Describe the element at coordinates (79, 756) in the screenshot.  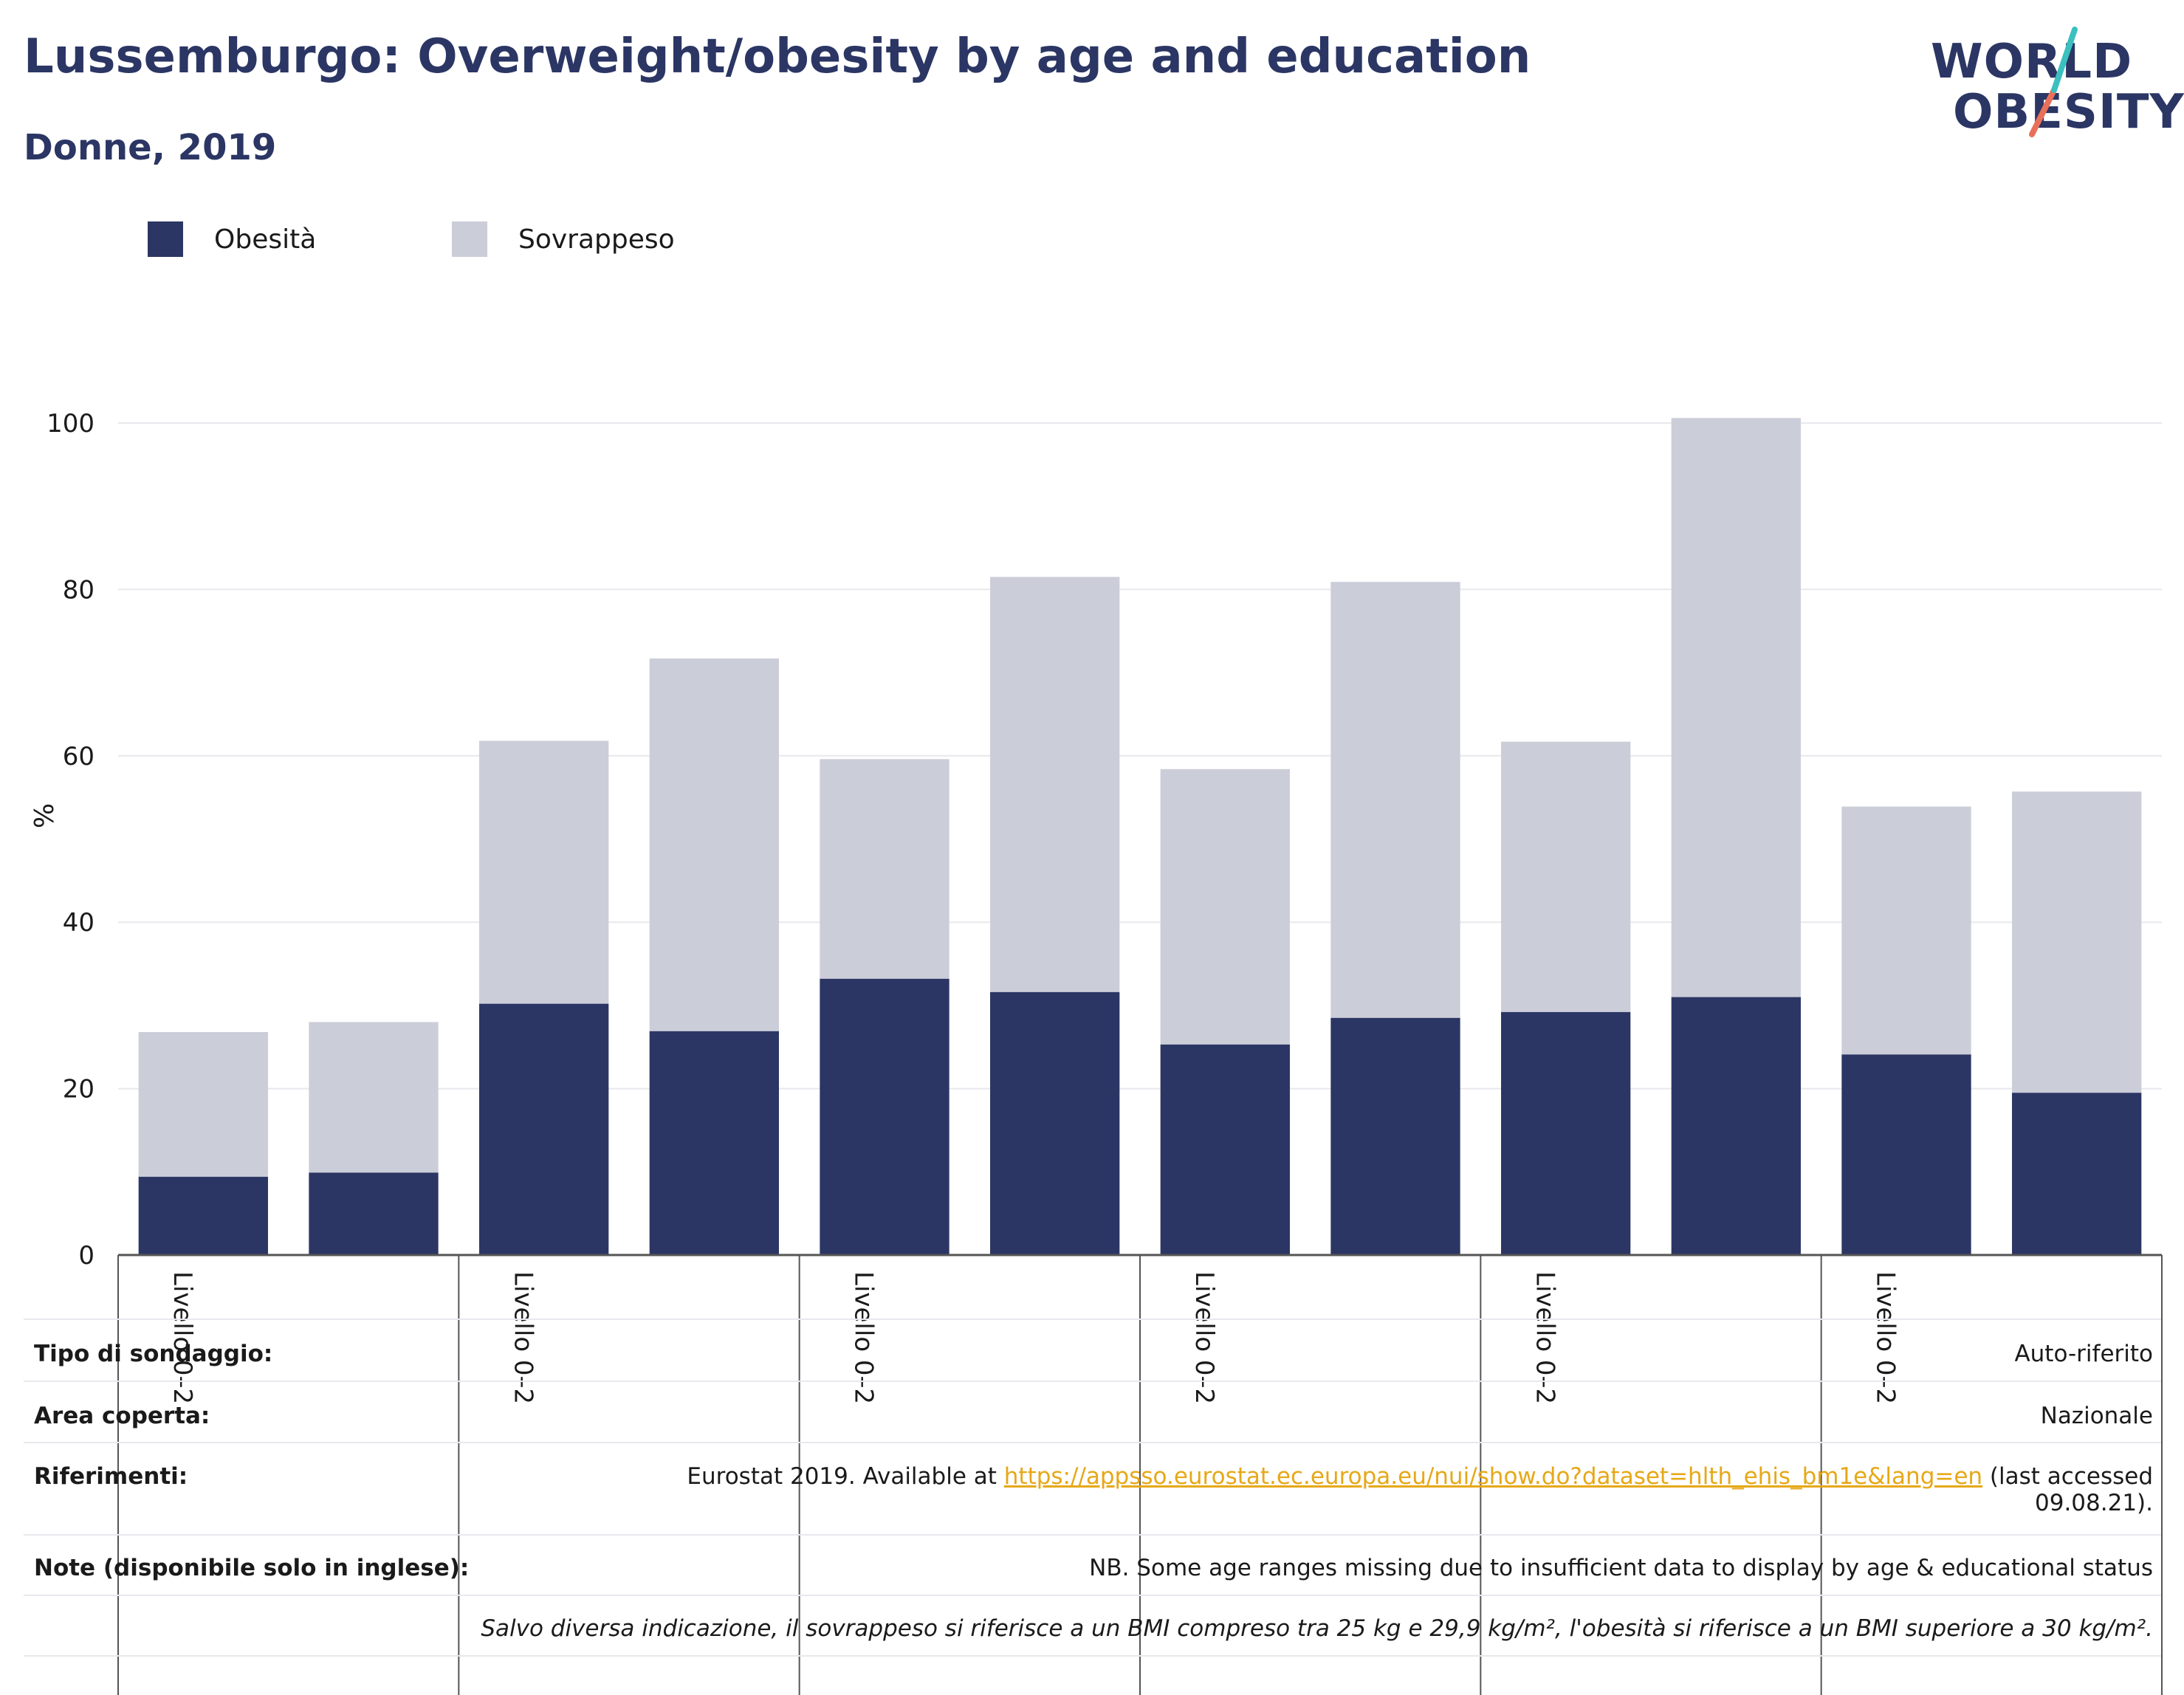
I see `y-tick-label: 60` at that location.